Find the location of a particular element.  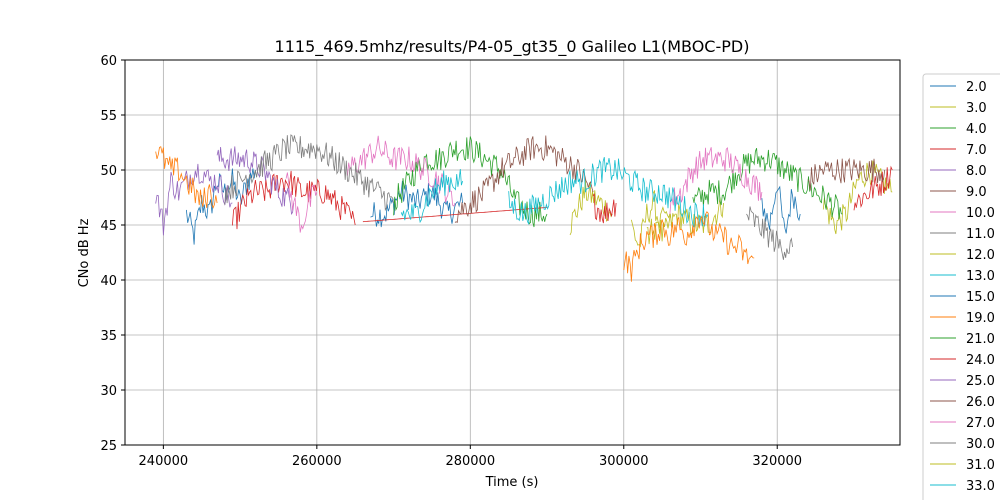

x-tick-label: 280000 is located at coordinates (470, 461).